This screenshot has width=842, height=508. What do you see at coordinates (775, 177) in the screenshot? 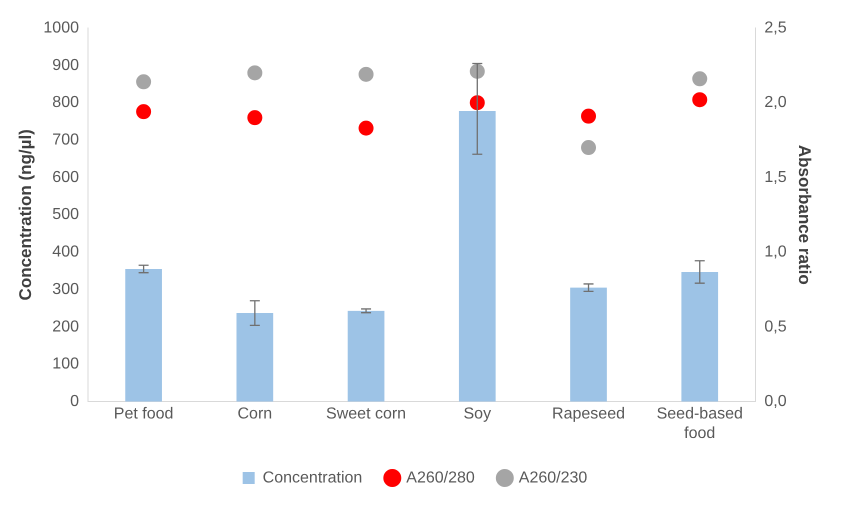
I see `y2-tick-label: 1,5` at bounding box center [775, 177].